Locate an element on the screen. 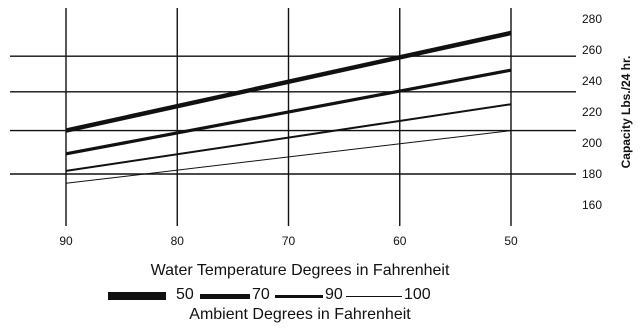 The height and width of the screenshot is (329, 642). legend-label-70: 70 is located at coordinates (261, 294).